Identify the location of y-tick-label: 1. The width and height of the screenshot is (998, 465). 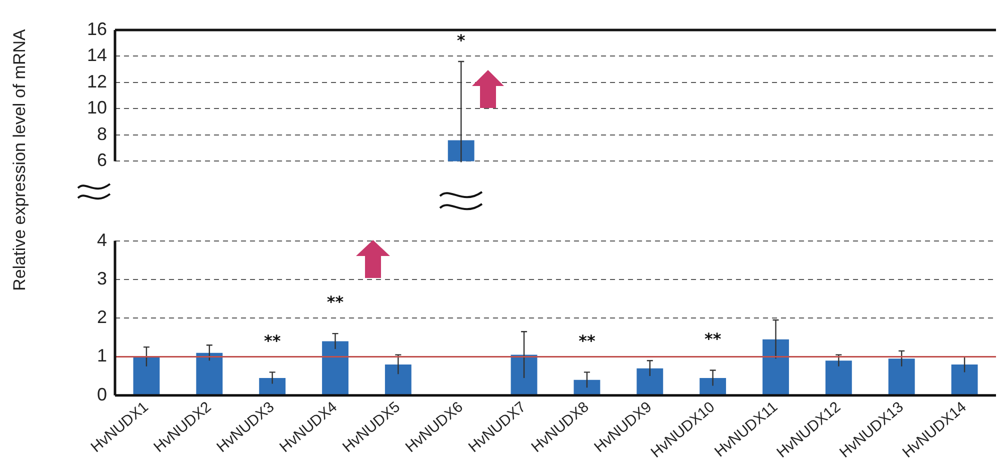
(101, 356).